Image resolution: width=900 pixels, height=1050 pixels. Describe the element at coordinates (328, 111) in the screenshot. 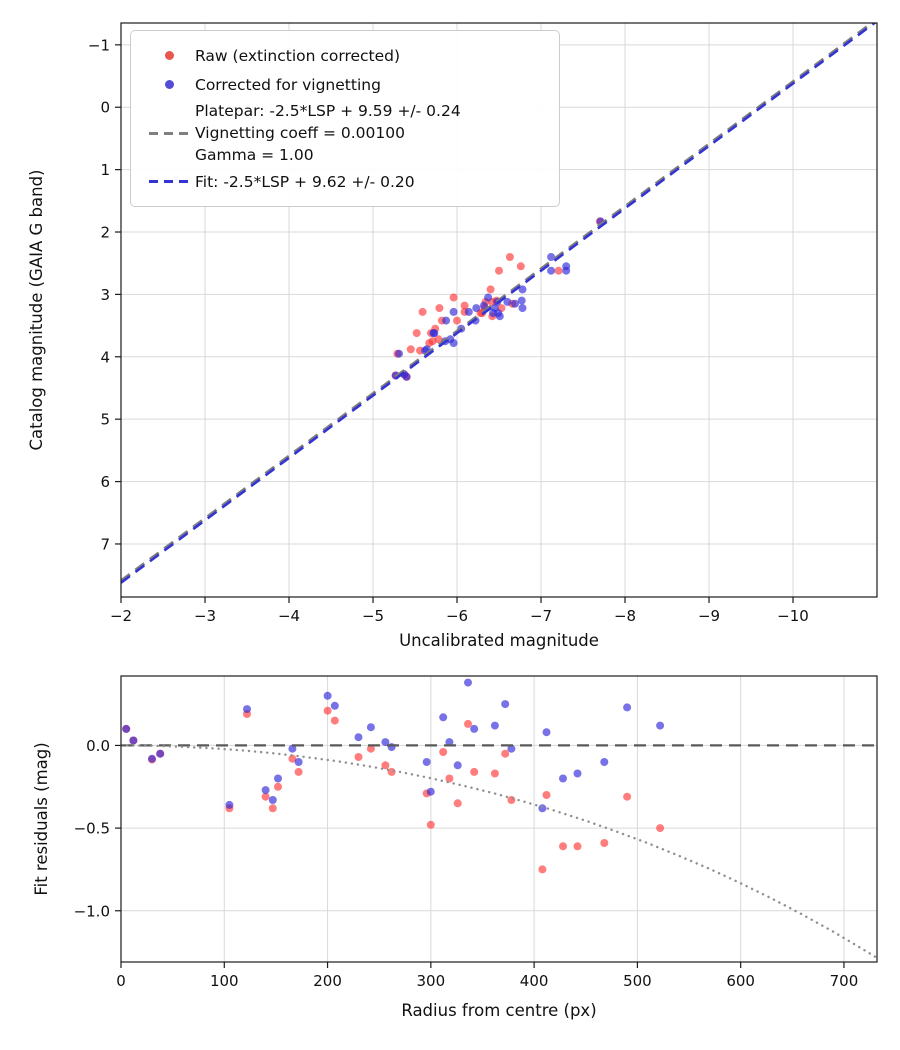

I see `legend-platepar-line1: Platepar: -2.5*LSP + 9.59 +/- 0.24` at that location.